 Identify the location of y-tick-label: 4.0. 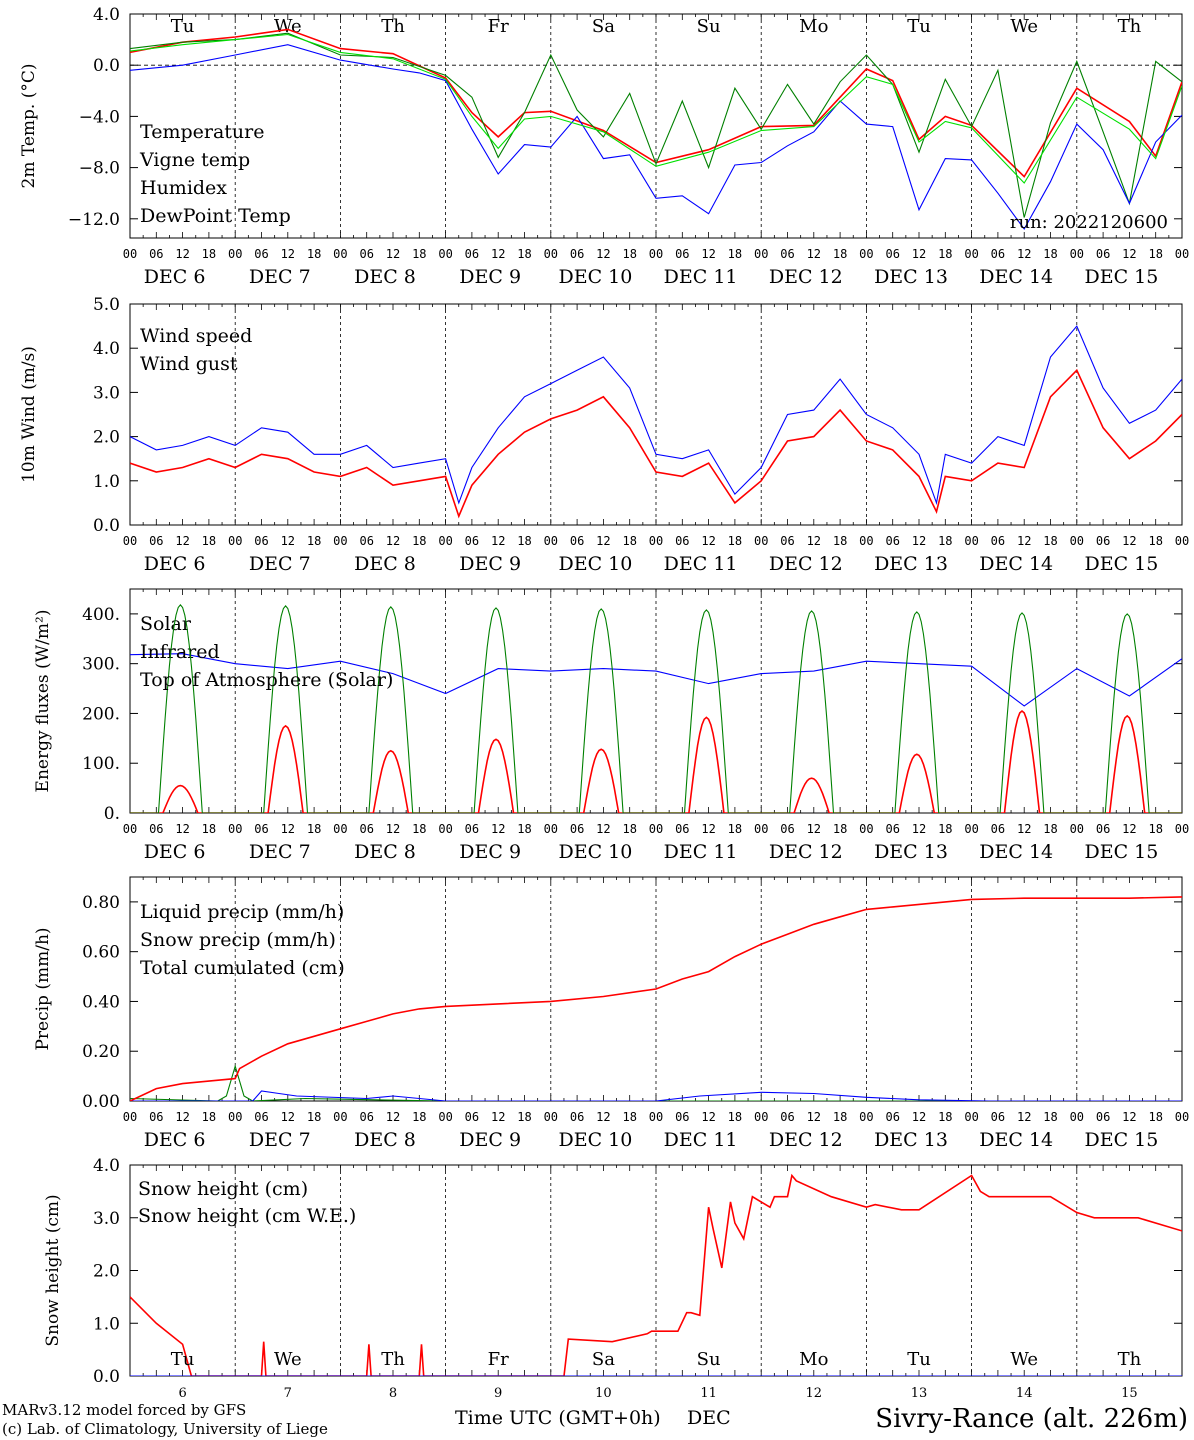
(106, 1166).